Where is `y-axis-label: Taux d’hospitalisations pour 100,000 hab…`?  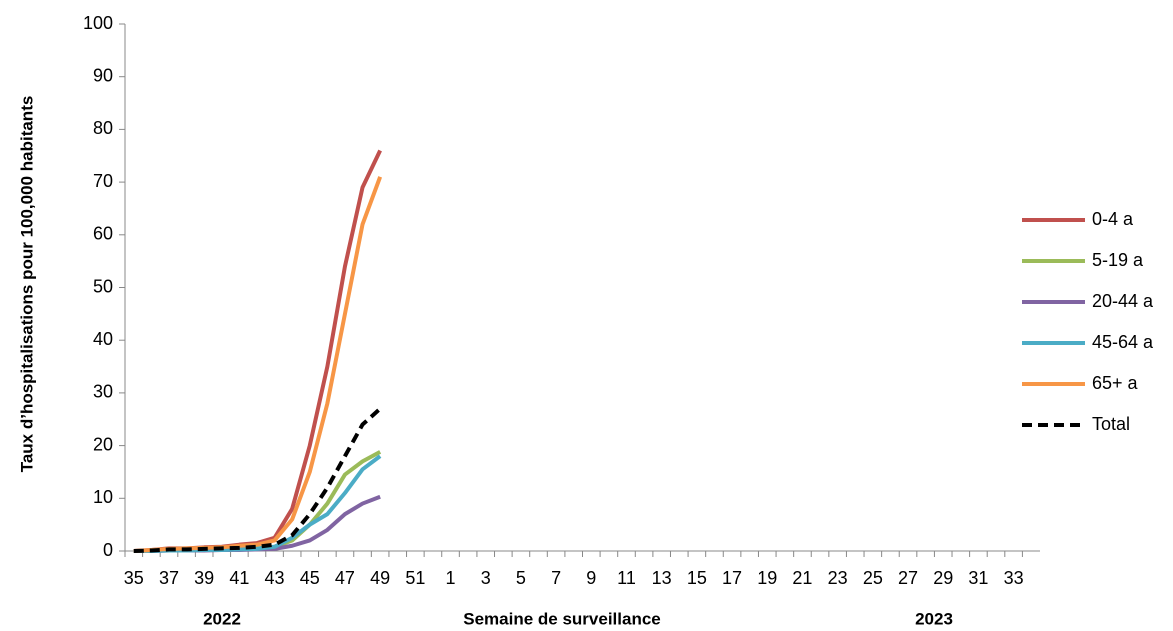 y-axis-label: Taux d’hospitalisations pour 100,000 hab… is located at coordinates (26, 284).